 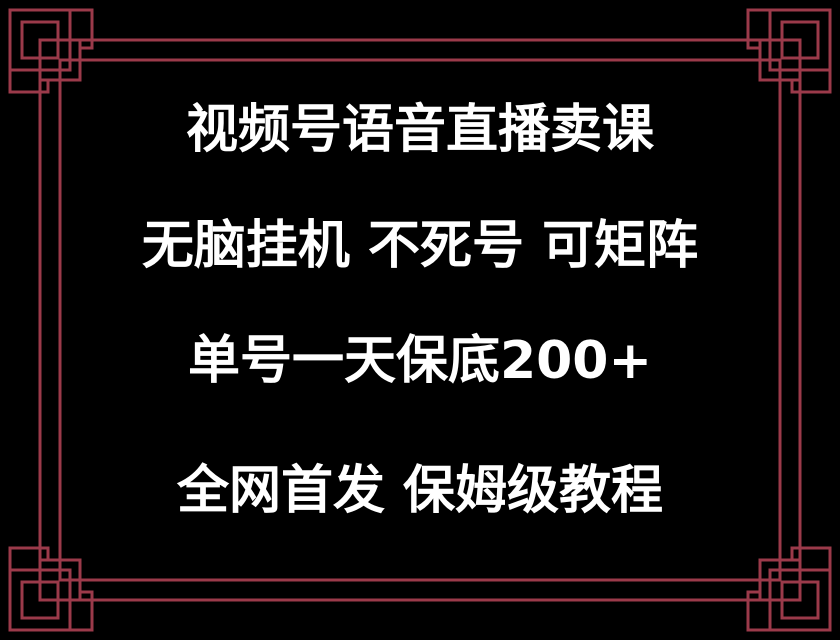 I want to click on headline-line-2: 无脑挂机 不死号 可矩阵, so click(x=420, y=246).